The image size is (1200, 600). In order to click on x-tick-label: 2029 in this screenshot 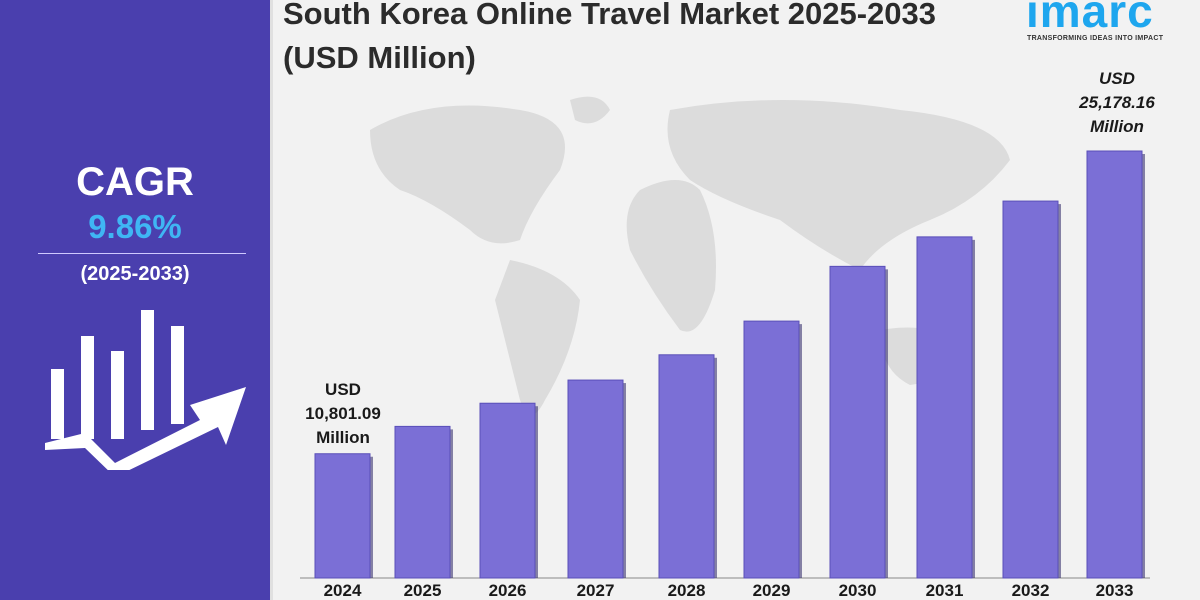, I will do `click(772, 590)`.